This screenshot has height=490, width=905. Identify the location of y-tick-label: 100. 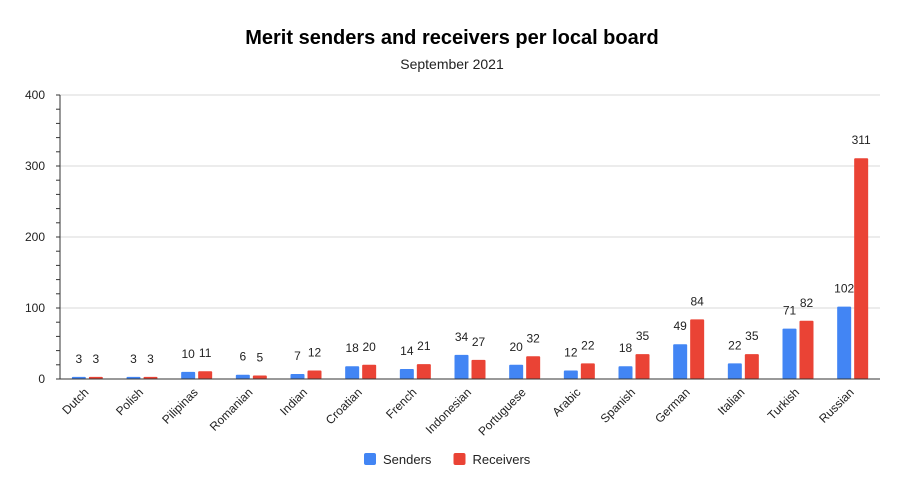
(35, 308).